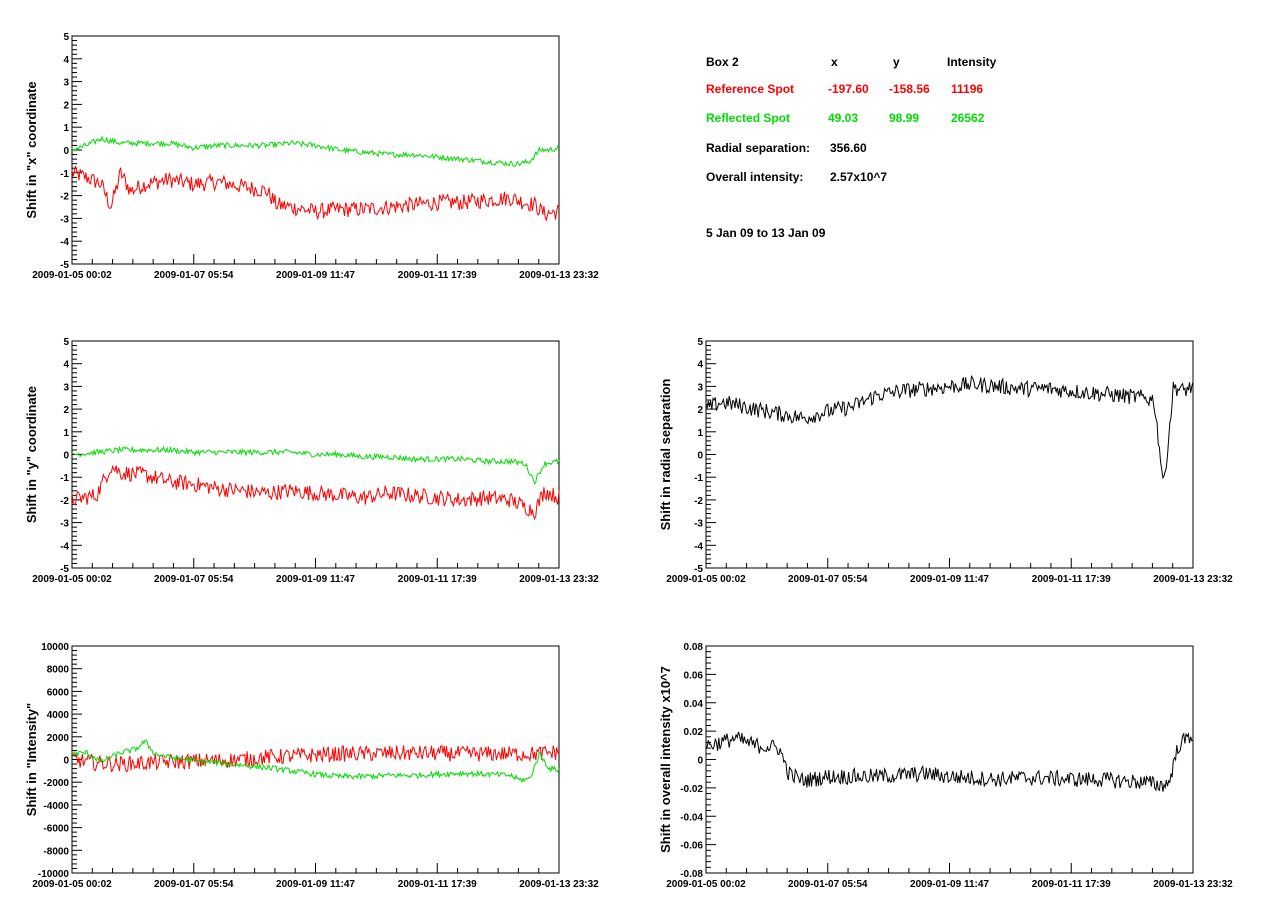 The width and height of the screenshot is (1268, 913). Describe the element at coordinates (56, 783) in the screenshot. I see `y-tick-label: -2000` at that location.